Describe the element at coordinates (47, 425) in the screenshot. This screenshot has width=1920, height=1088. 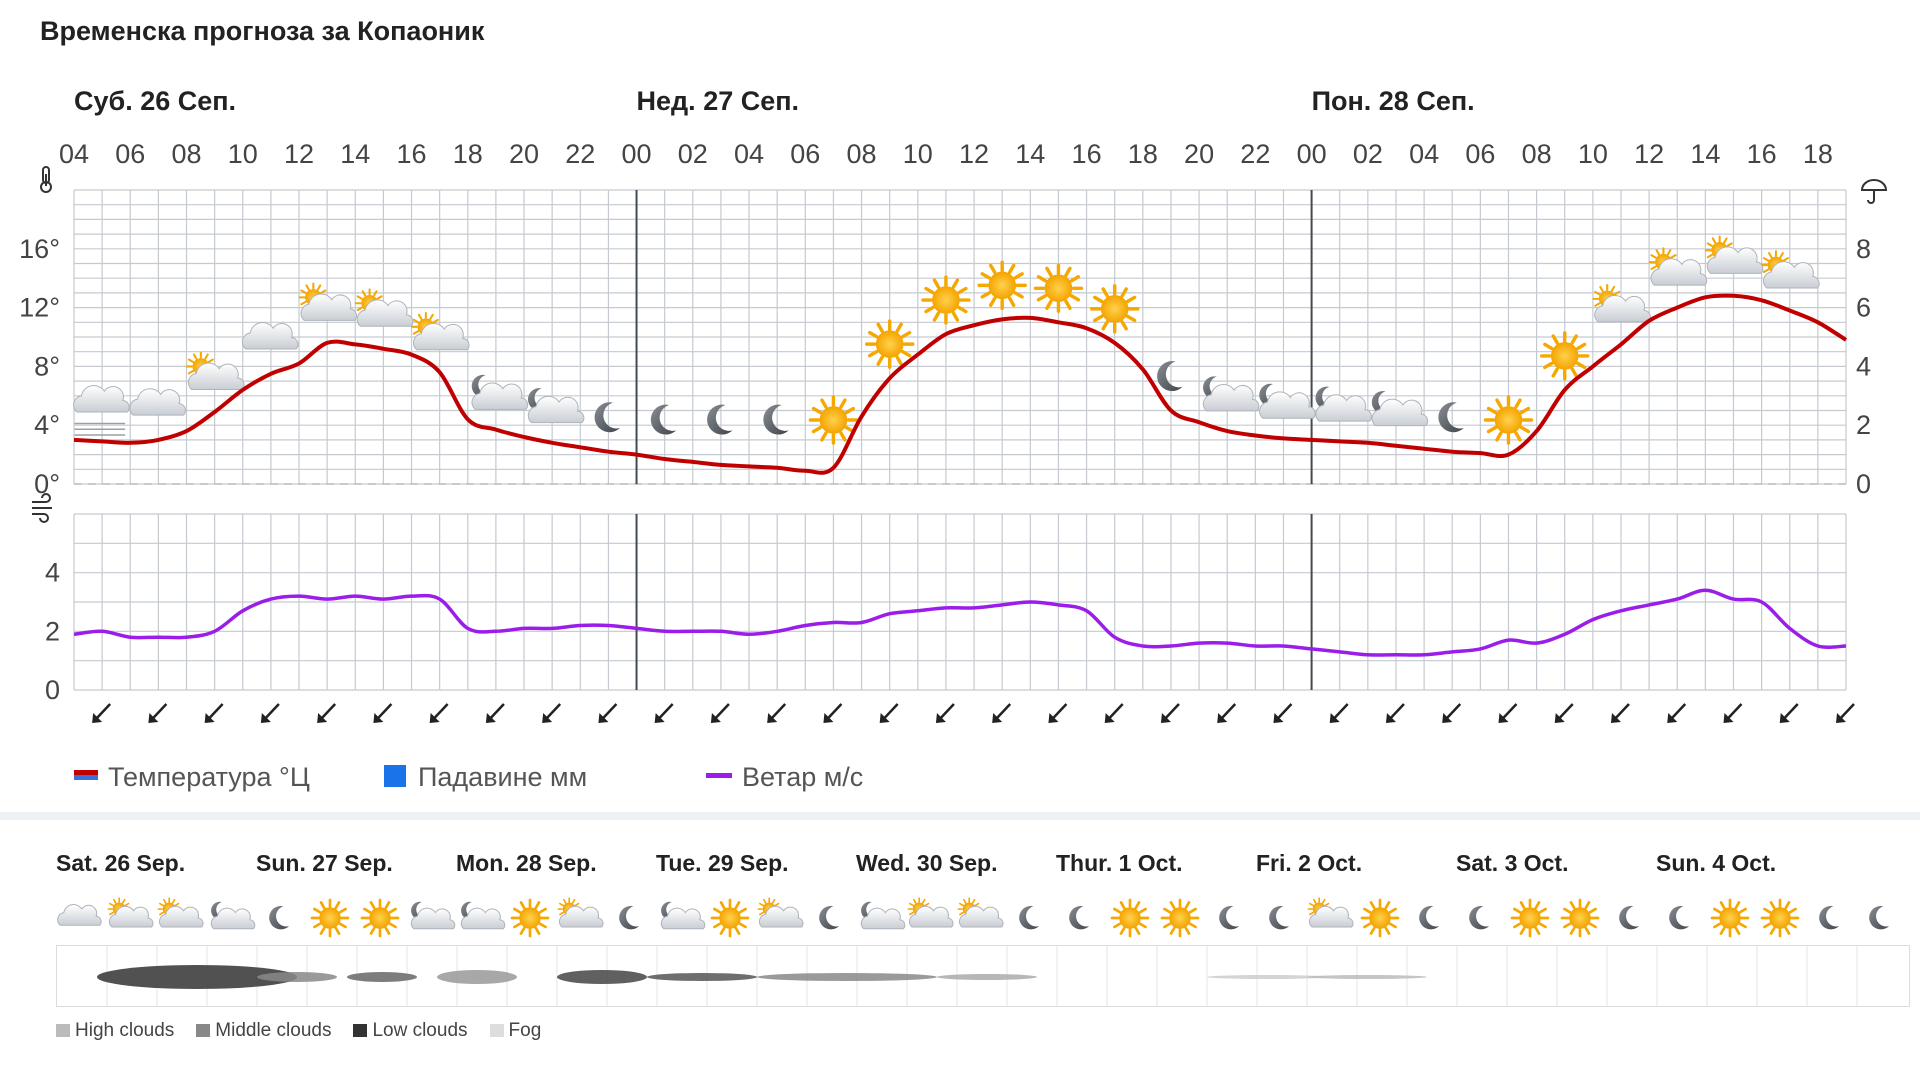
I see `temperature-tick: 4°` at that location.